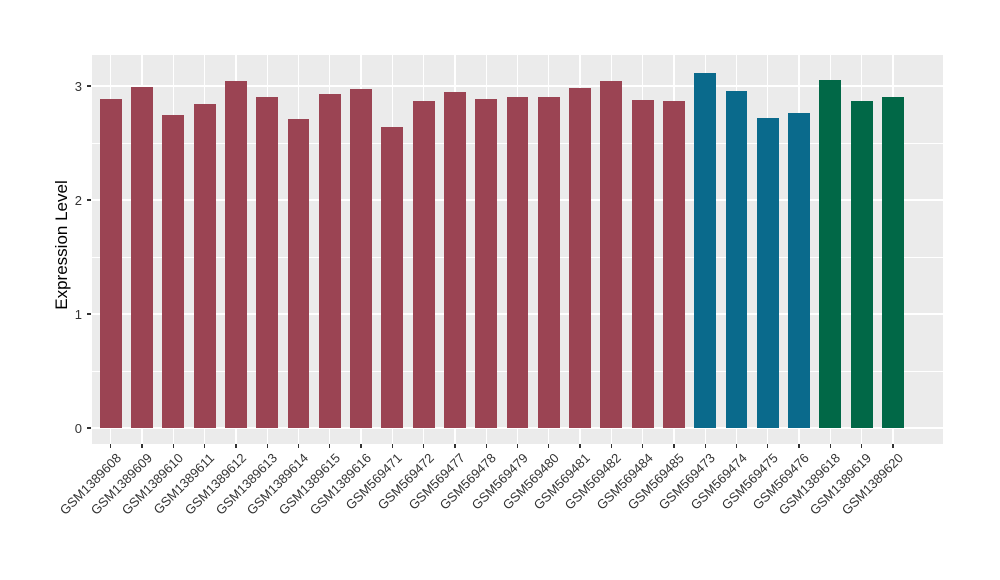 The image size is (1000, 580). What do you see at coordinates (642, 446) in the screenshot?
I see `x-tick-GSM569484` at bounding box center [642, 446].